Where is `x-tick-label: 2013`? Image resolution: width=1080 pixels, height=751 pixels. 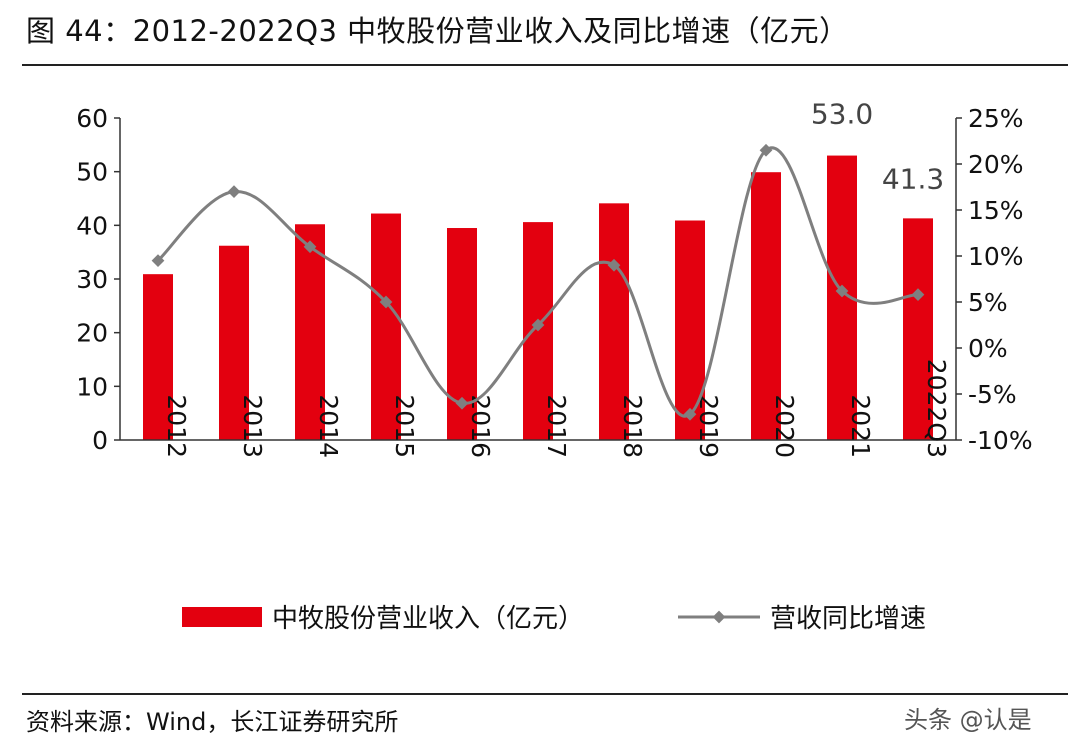 x-tick-label: 2013 is located at coordinates (252, 426).